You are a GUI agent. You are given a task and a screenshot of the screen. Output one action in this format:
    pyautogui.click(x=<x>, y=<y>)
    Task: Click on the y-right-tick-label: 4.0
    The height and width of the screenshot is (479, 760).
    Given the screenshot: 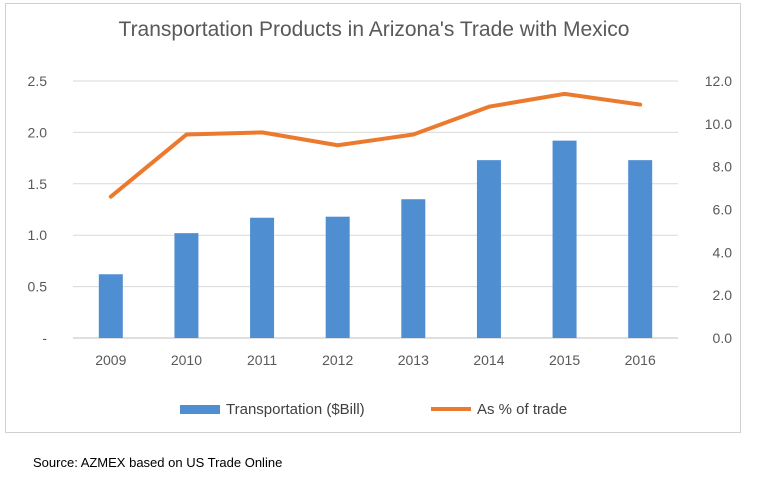 What is the action you would take?
    pyautogui.click(x=723, y=252)
    